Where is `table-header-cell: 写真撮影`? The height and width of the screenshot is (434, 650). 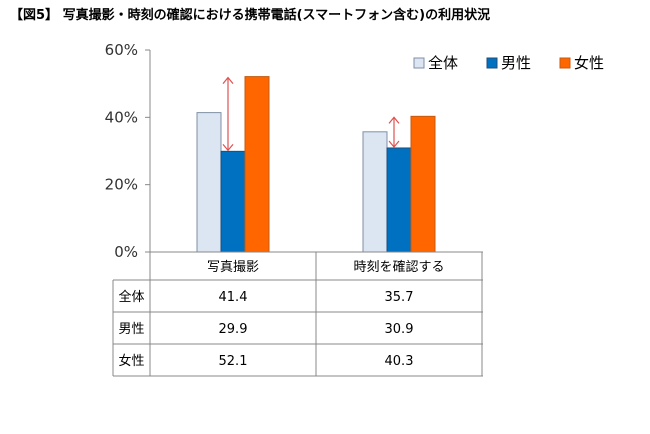 table-header-cell: 写真撮影 is located at coordinates (233, 267).